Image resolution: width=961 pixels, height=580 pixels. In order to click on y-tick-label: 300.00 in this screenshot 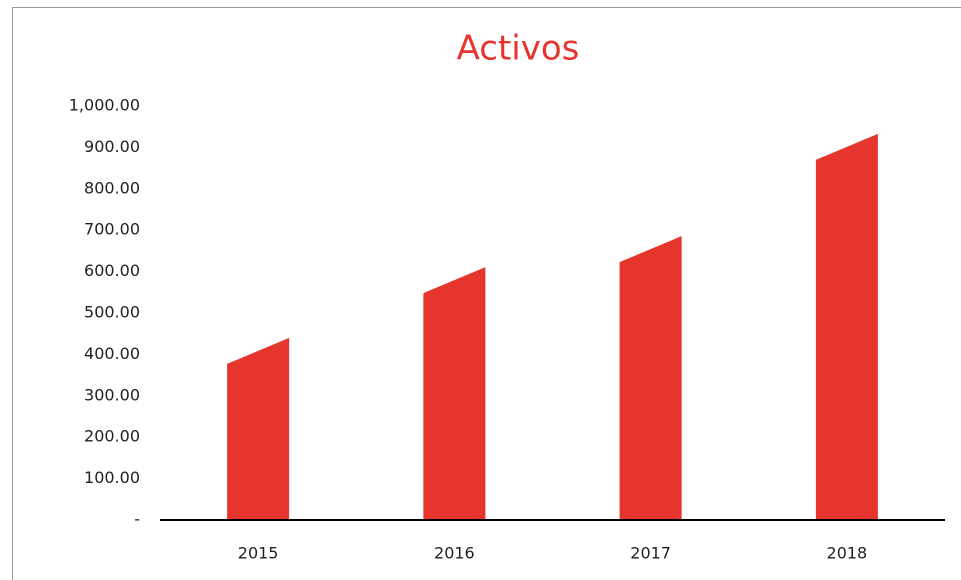, I will do `click(112, 394)`.